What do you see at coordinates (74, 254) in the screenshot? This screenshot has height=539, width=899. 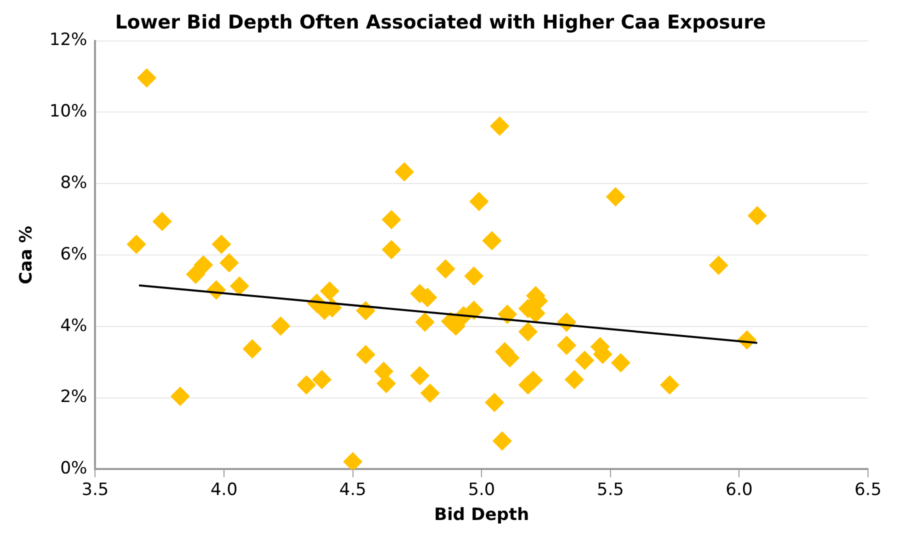 I see `y-tick-label: 6%` at bounding box center [74, 254].